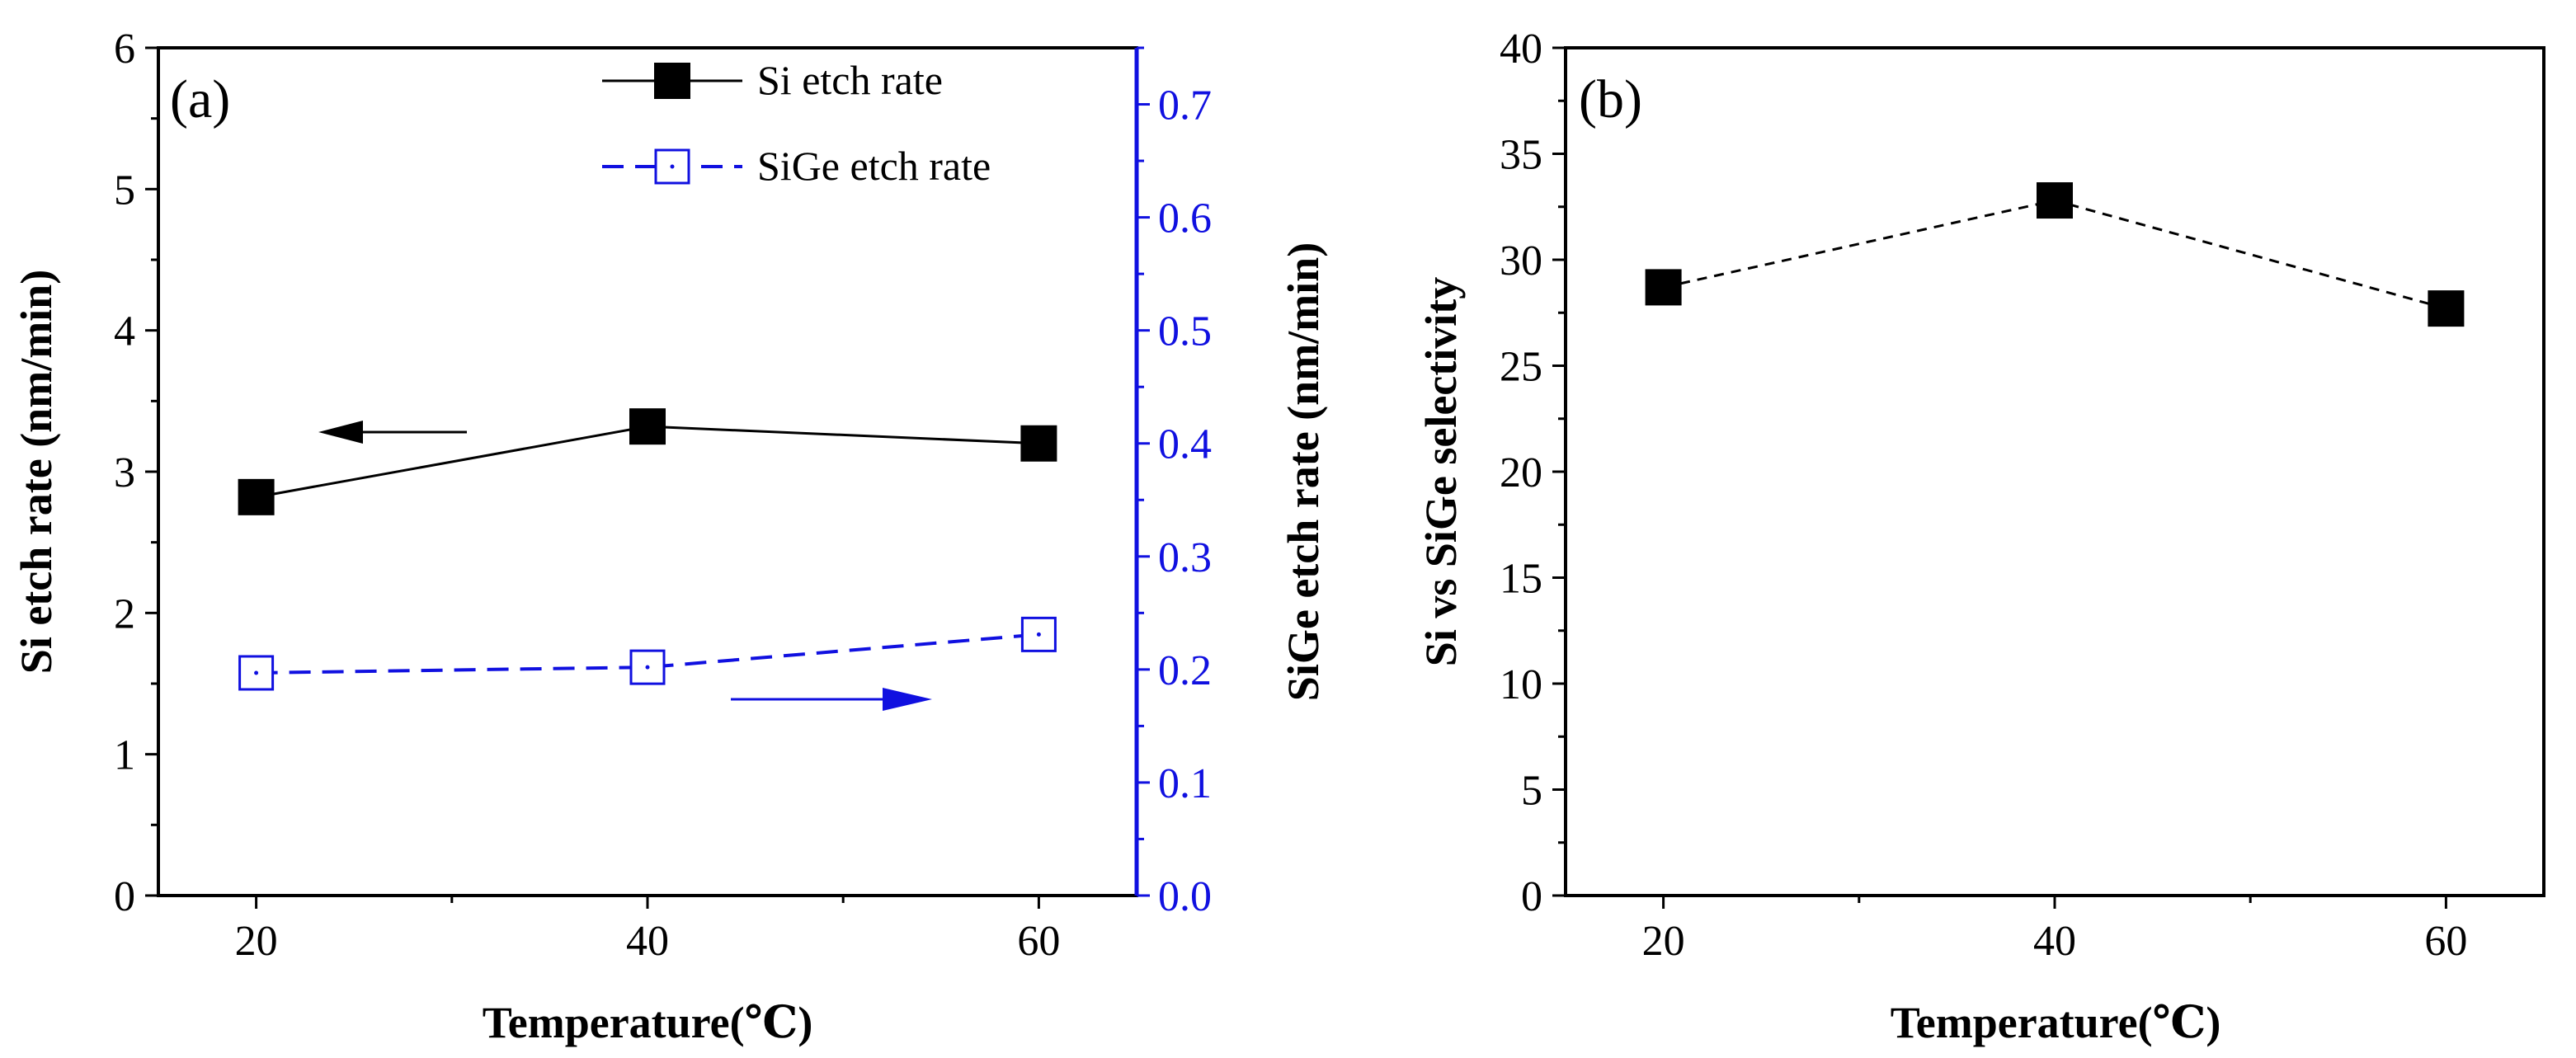  What do you see at coordinates (124, 472) in the screenshot?
I see `y-tick-label: 3` at bounding box center [124, 472].